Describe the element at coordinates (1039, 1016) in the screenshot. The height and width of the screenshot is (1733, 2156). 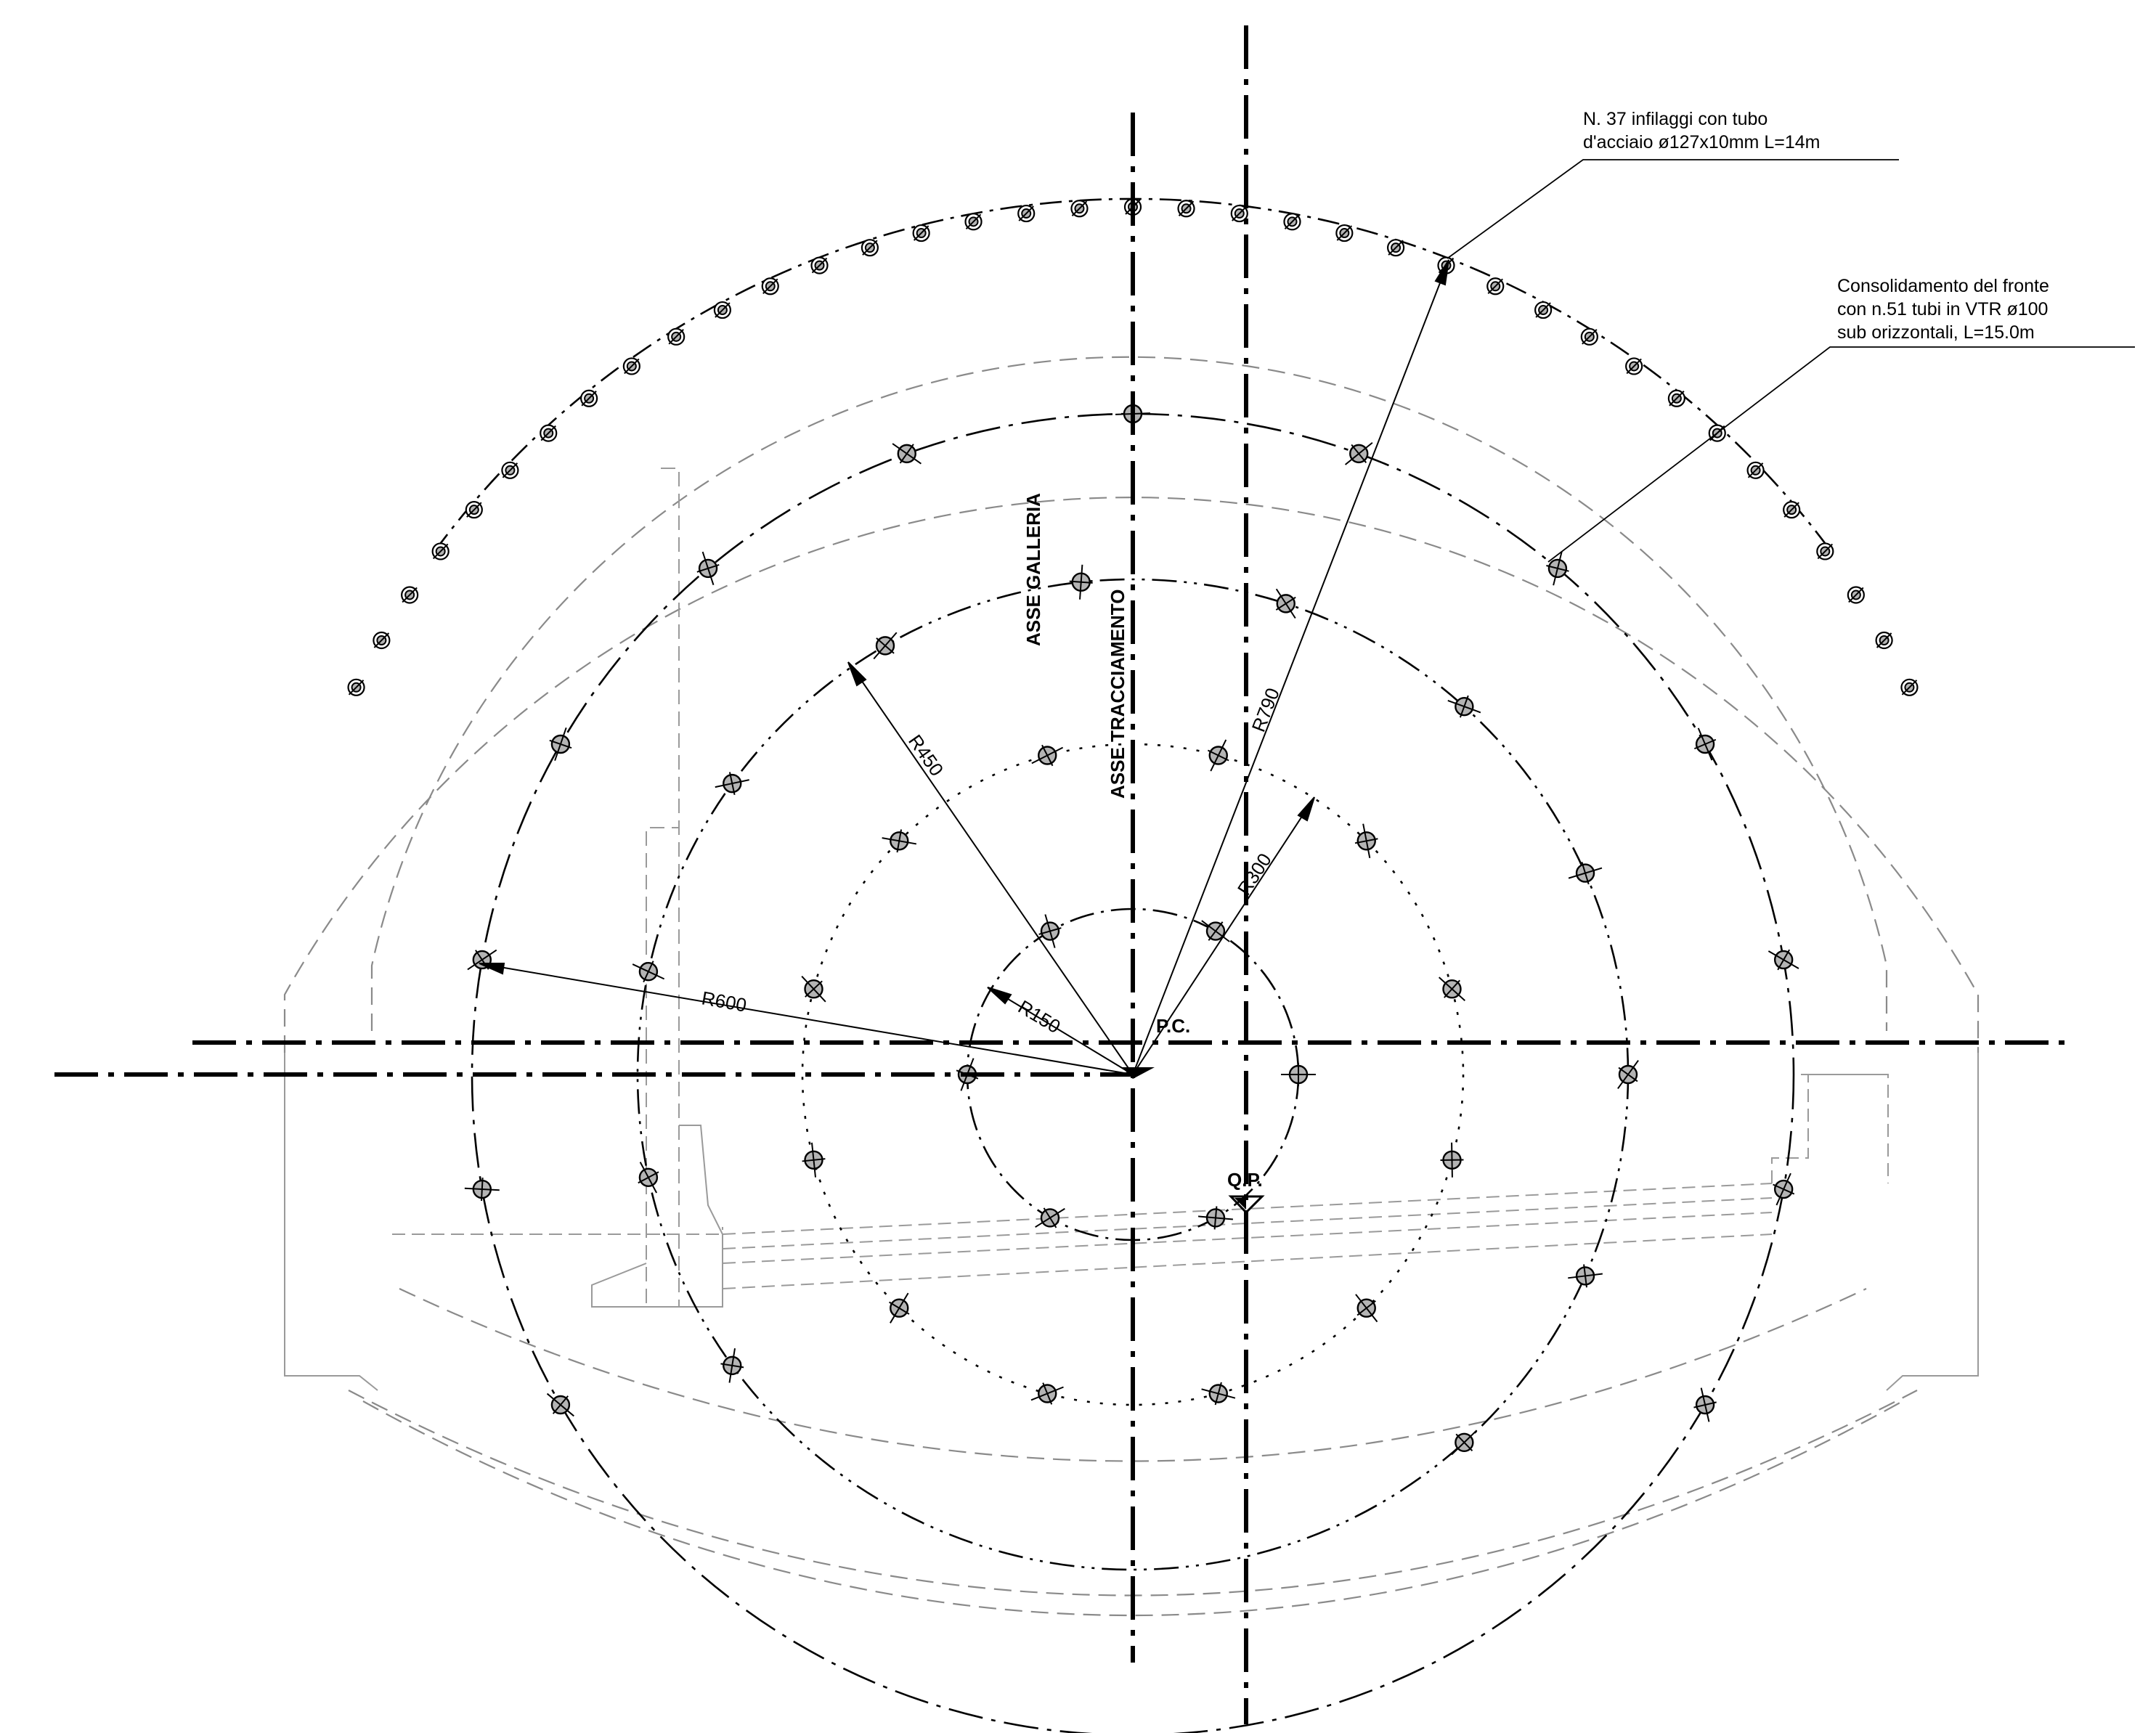
I see `r150-label: R150` at that location.